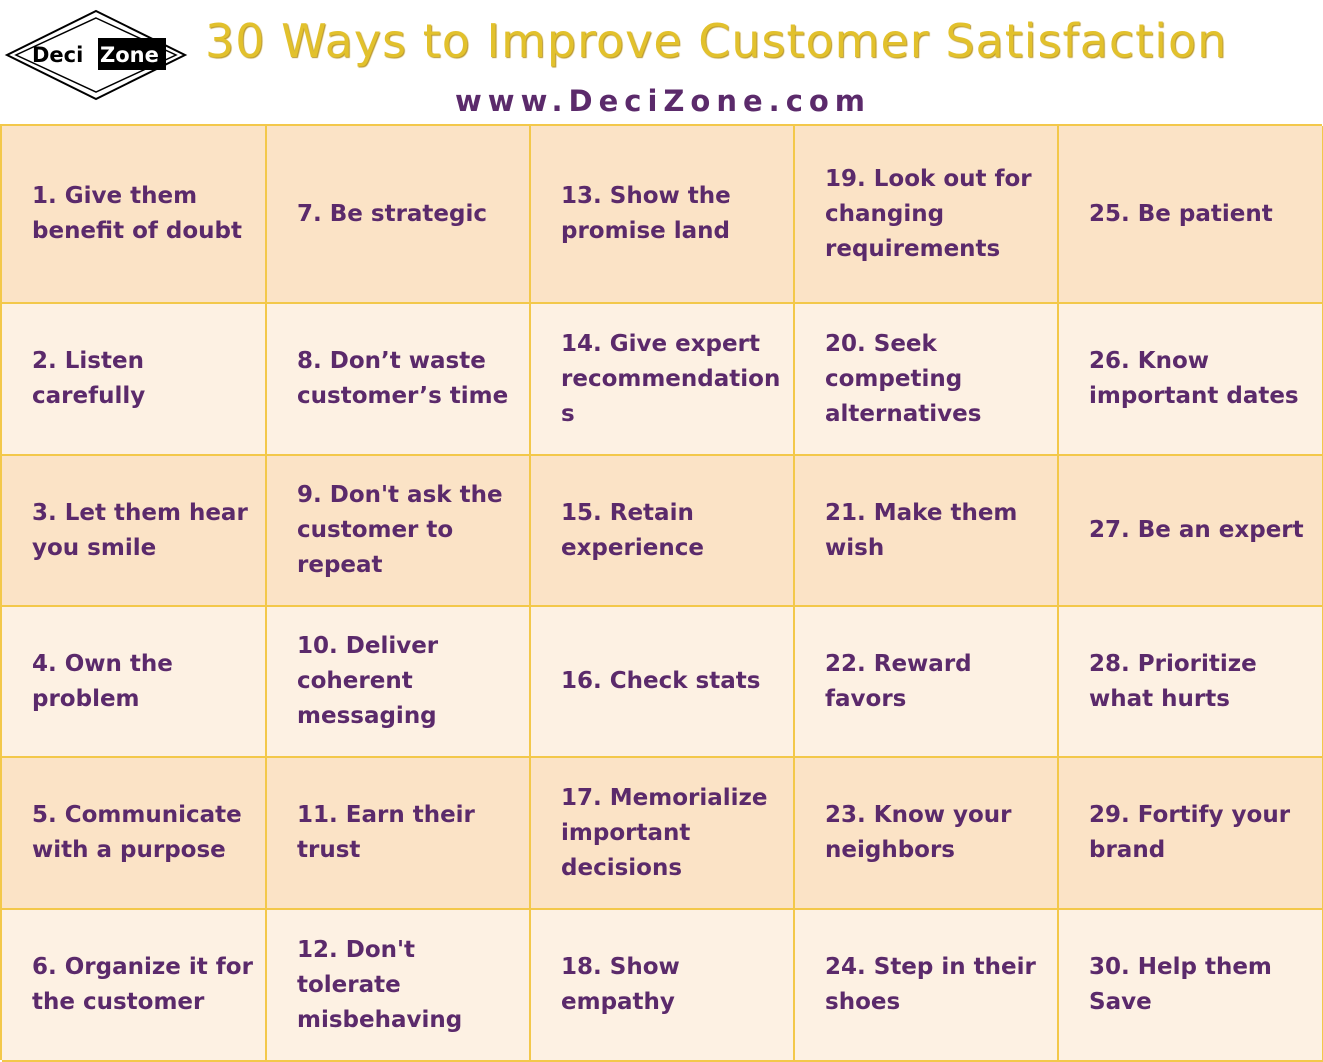 This screenshot has width=1323, height=1062. What do you see at coordinates (663, 834) in the screenshot?
I see `tip-cell: 17. Memorialize important decisions` at bounding box center [663, 834].